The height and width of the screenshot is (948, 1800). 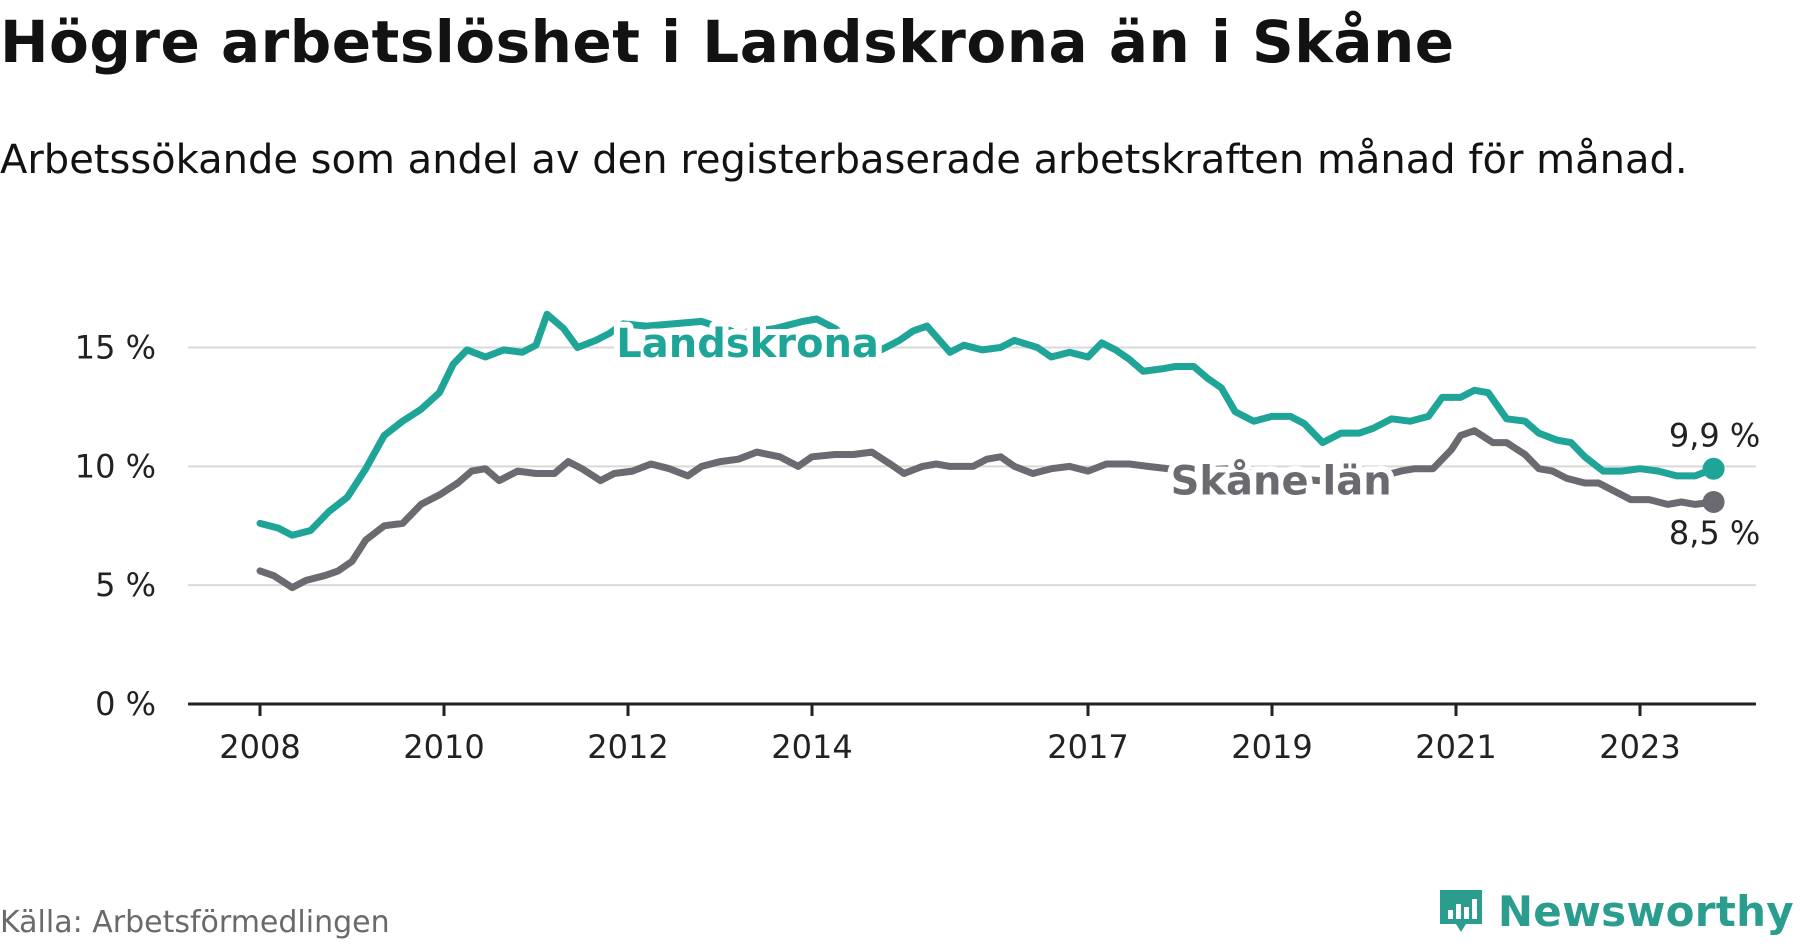 I want to click on x-tick-label: 2021, so click(x=1455, y=747).